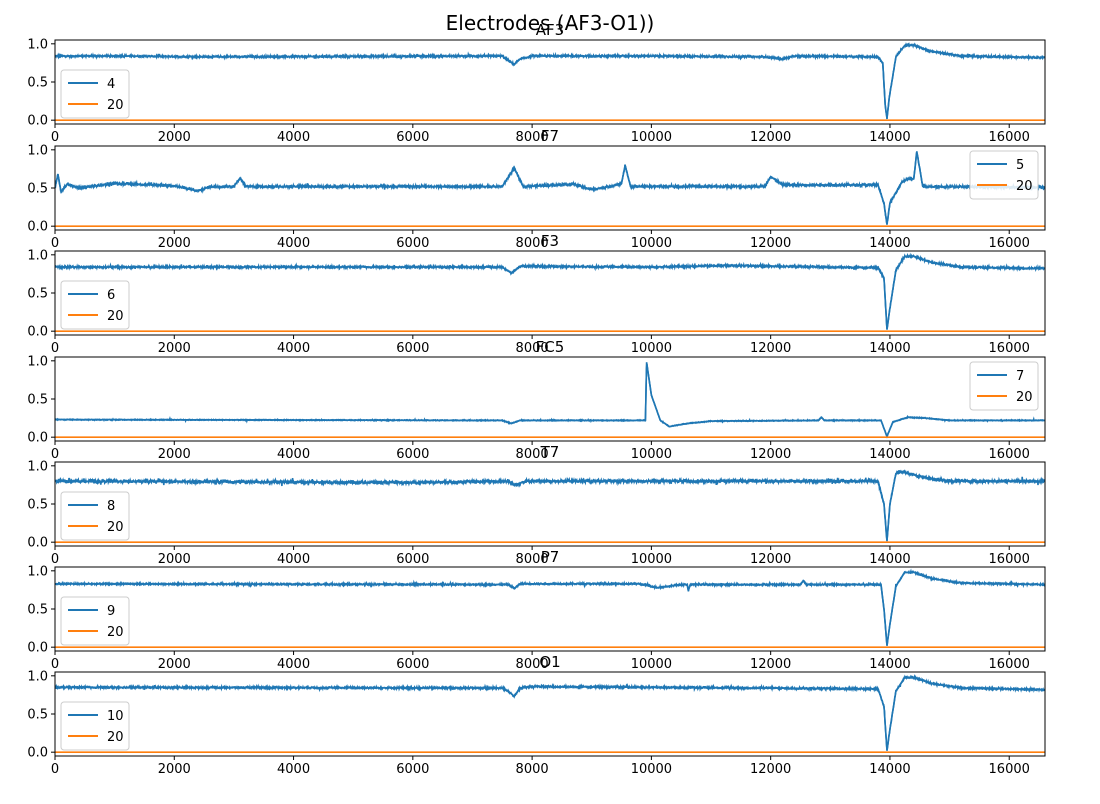 The image size is (1100, 804). I want to click on series-line-7-features, so click(550, 400).